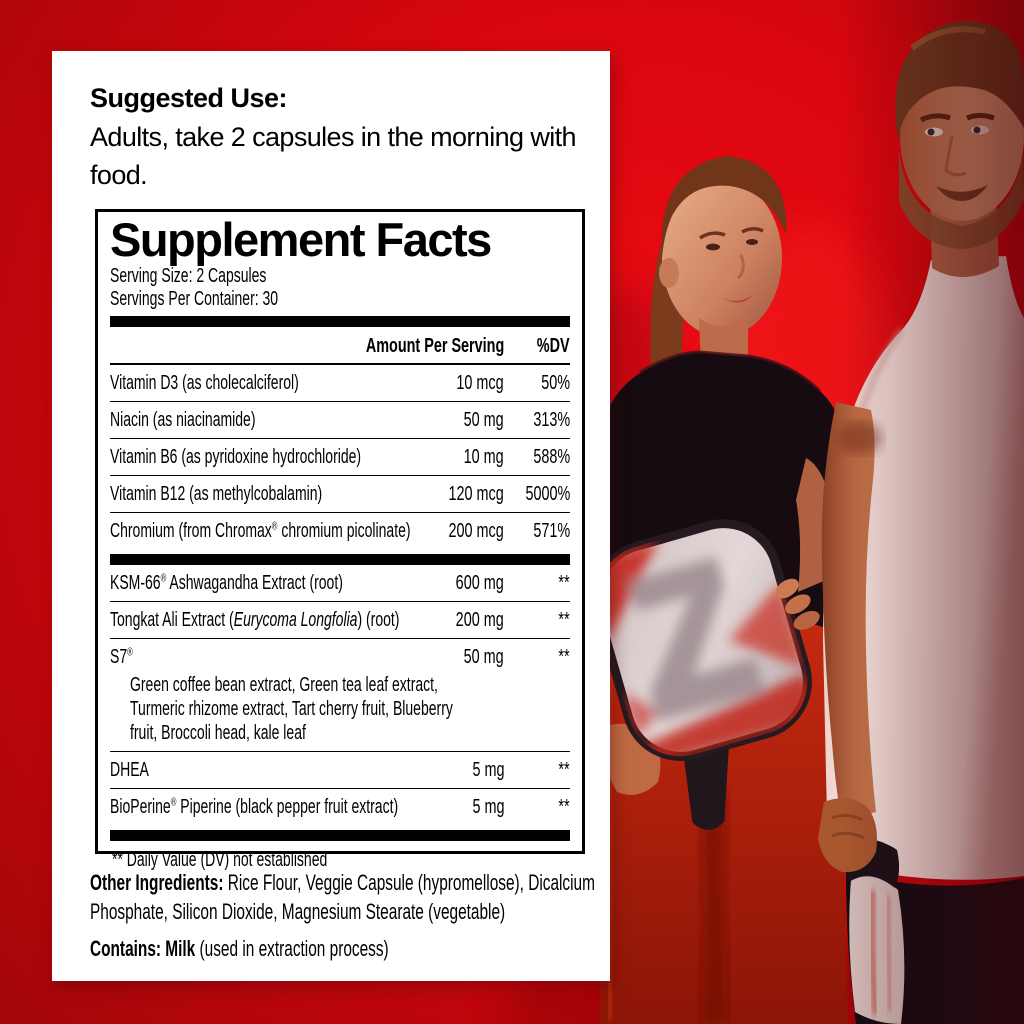 Image resolution: width=1024 pixels, height=1024 pixels. Describe the element at coordinates (340, 383) in the screenshot. I see `facts-row: Vitamin D3 (as cholecalciferol) 10 mcg 50%` at that location.